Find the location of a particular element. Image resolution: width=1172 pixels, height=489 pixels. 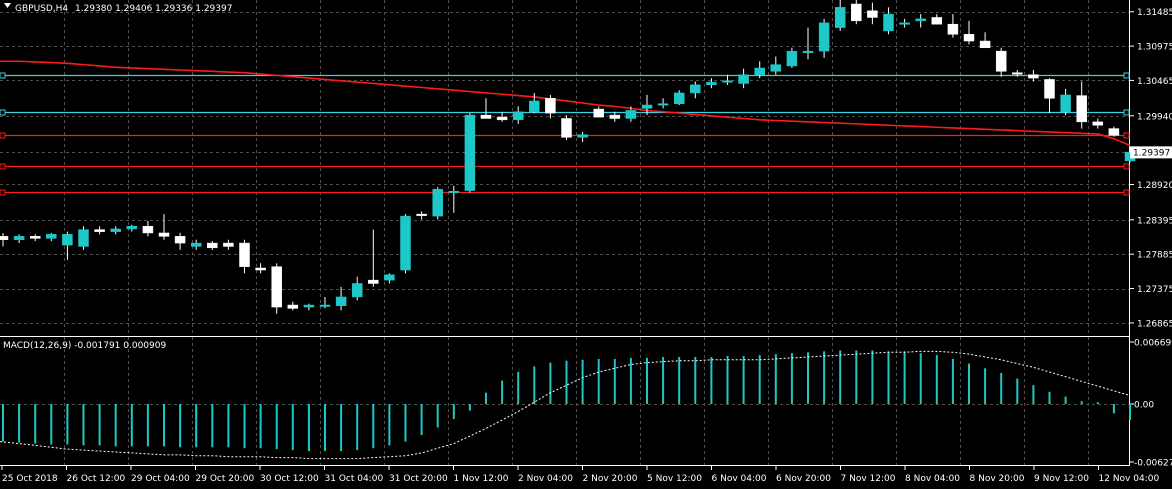

ohlc-values: 1.29380 1.29406 1.29336 1.29397 is located at coordinates (153, 9).